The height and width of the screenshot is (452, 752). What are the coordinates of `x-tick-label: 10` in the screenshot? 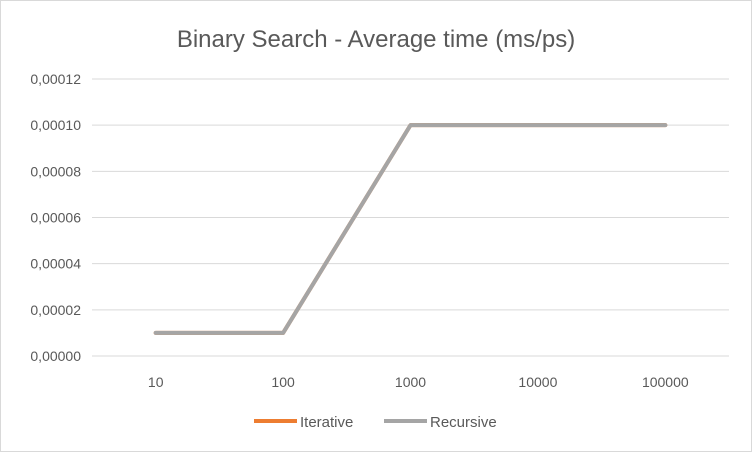 It's located at (156, 382).